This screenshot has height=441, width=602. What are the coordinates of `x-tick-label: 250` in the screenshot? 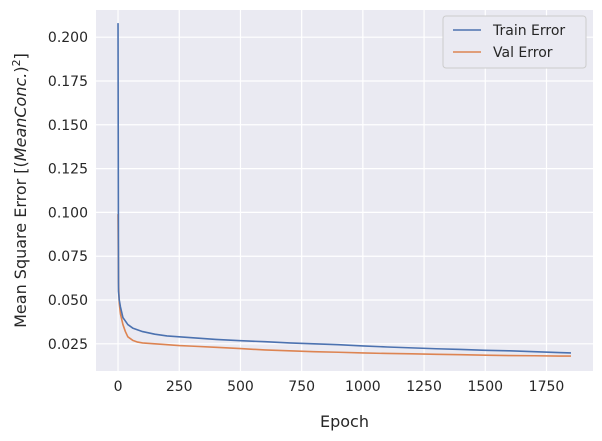 It's located at (179, 387).